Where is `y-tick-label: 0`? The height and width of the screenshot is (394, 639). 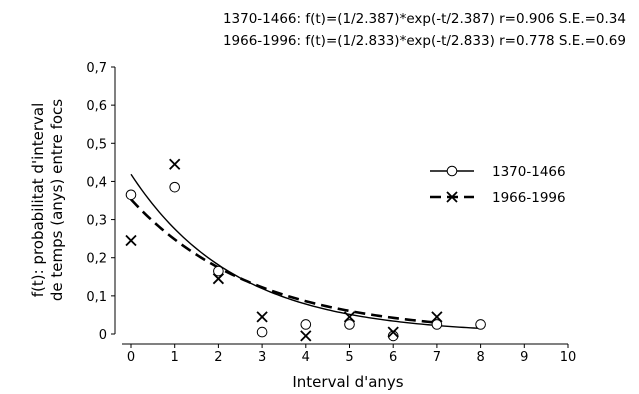 y-tick-label: 0 is located at coordinates (103, 335).